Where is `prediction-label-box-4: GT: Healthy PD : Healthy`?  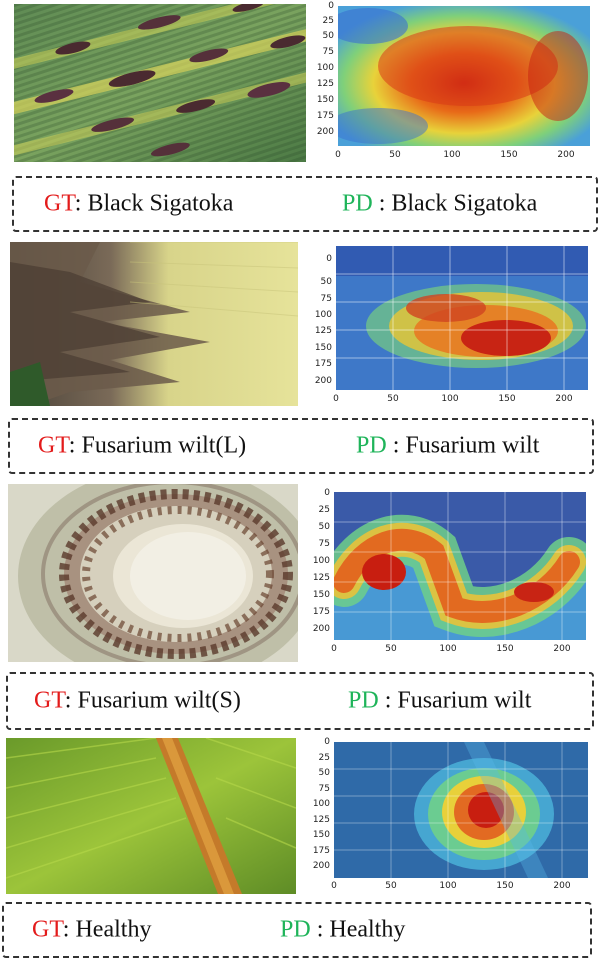
prediction-label-box-4: GT: Healthy PD : Healthy is located at coordinates (297, 930).